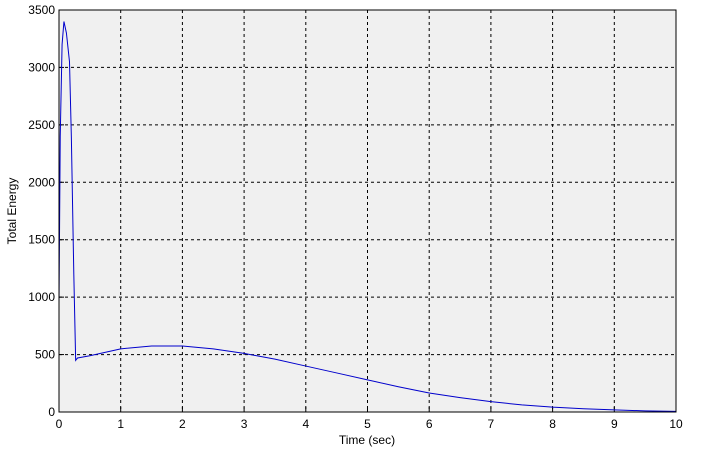 This screenshot has height=451, width=723. What do you see at coordinates (491, 424) in the screenshot?
I see `x-tick-label: 7` at bounding box center [491, 424].